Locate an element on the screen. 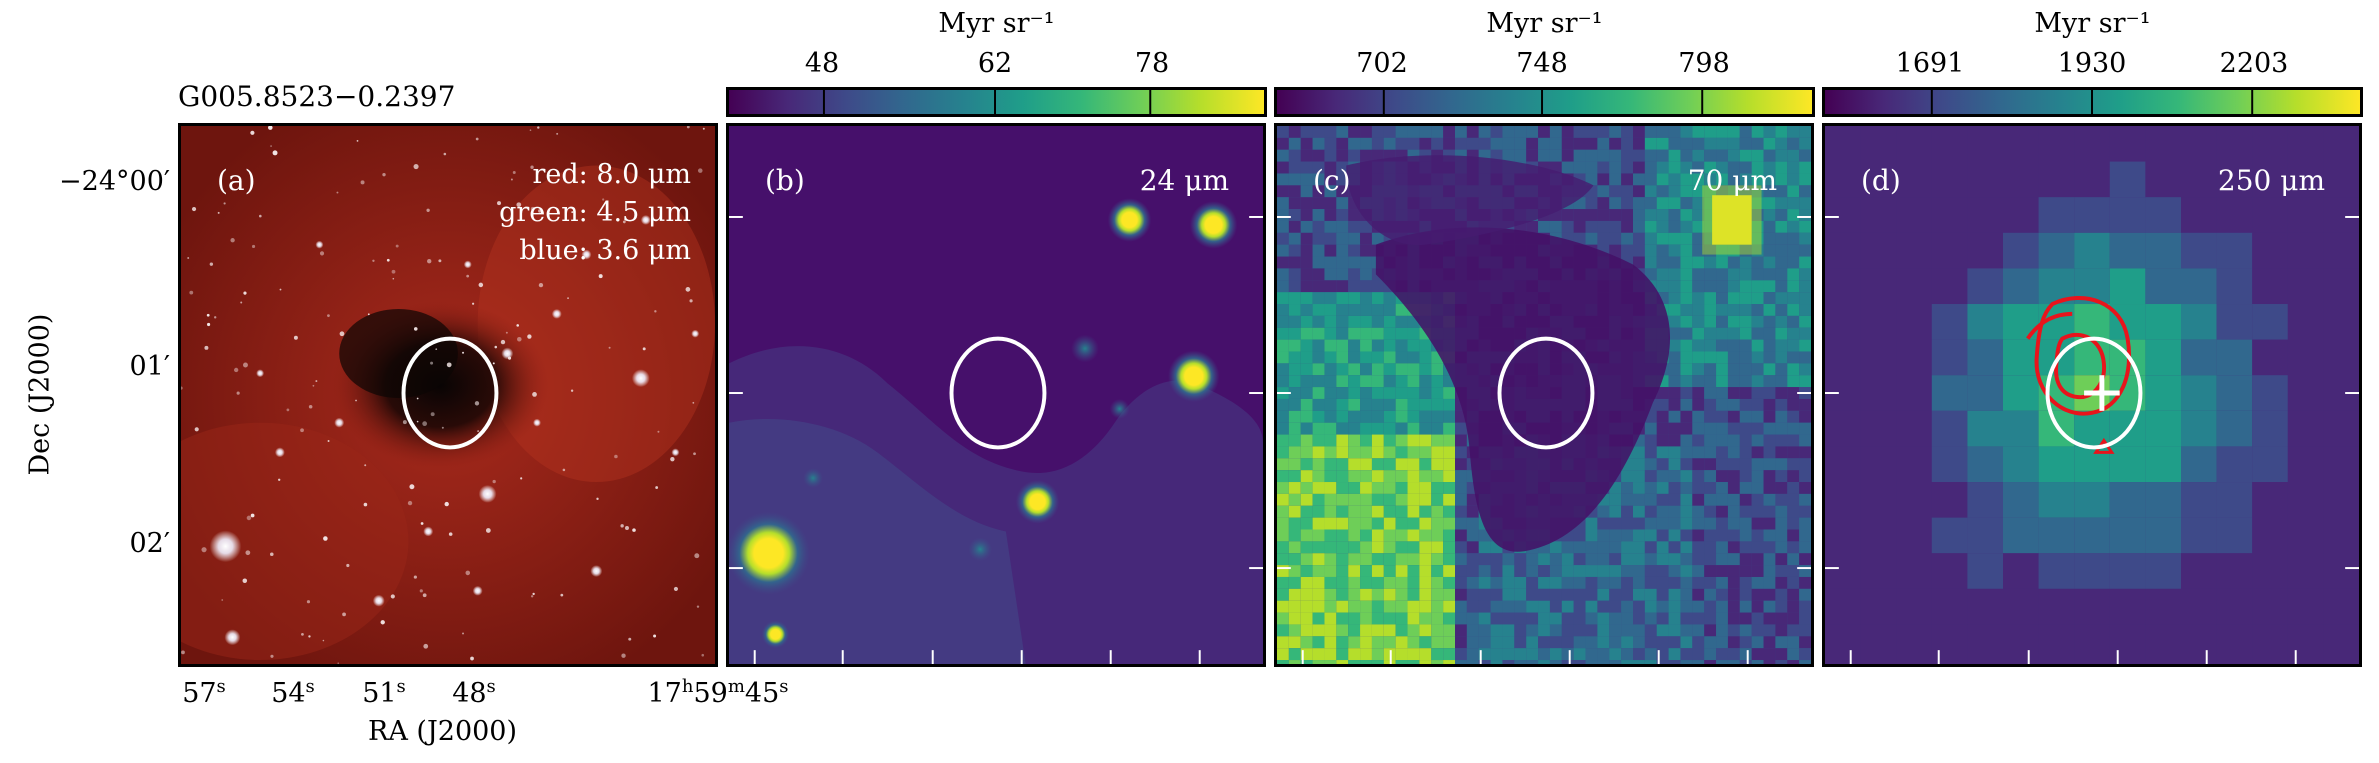 The width and height of the screenshot is (2379, 763). y-tick-label: 01′ is located at coordinates (150, 366).